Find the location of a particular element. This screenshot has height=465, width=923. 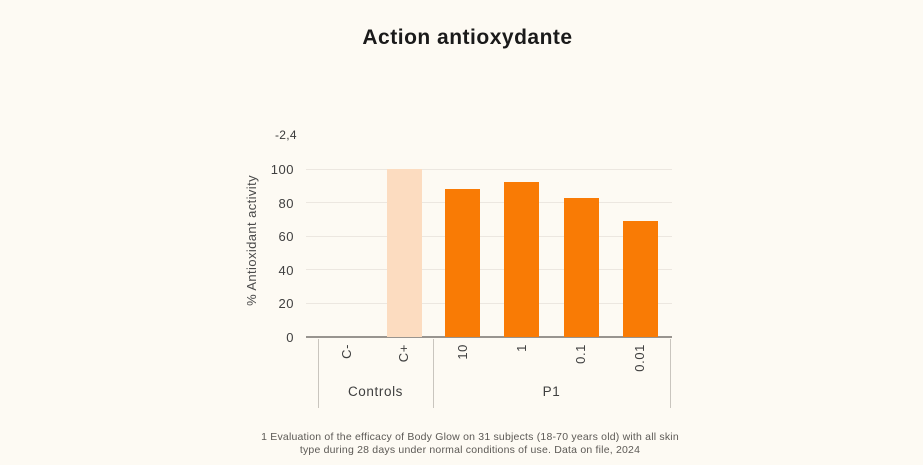

y-tick-label-60: 60 is located at coordinates (286, 237).